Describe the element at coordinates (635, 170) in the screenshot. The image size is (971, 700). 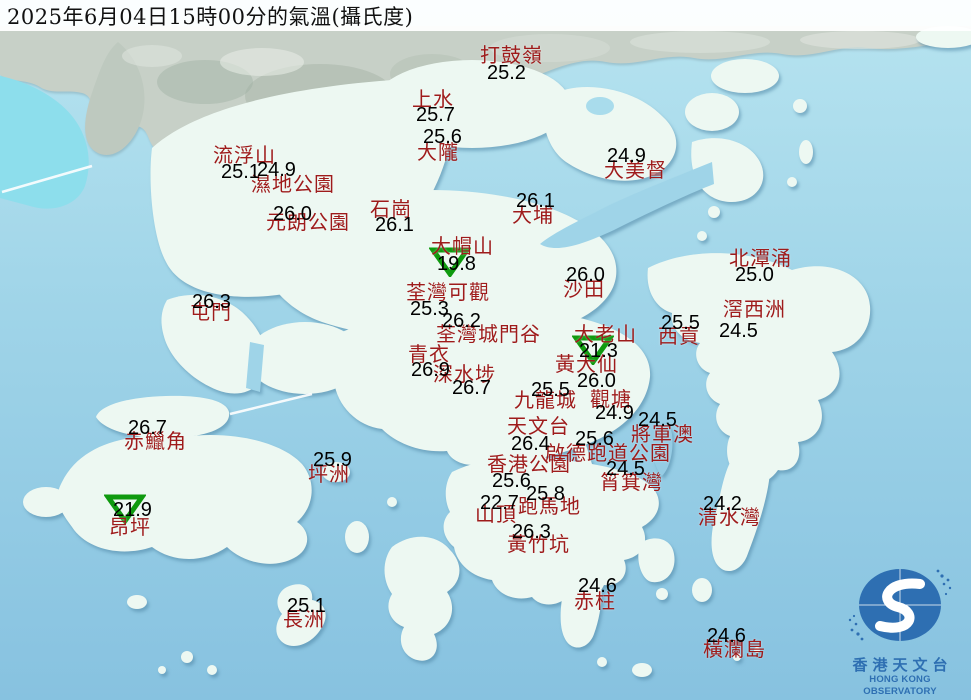
I see `station-name-label: 大美督` at that location.